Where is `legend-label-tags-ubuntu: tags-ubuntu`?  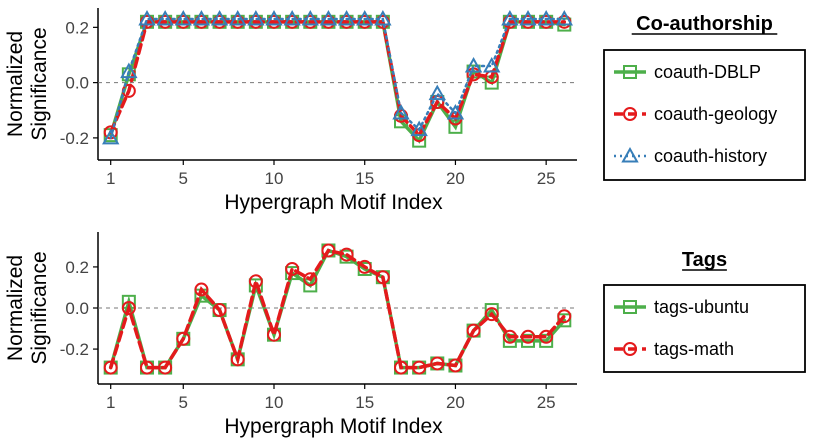 legend-label-tags-ubuntu: tags-ubuntu is located at coordinates (701, 307).